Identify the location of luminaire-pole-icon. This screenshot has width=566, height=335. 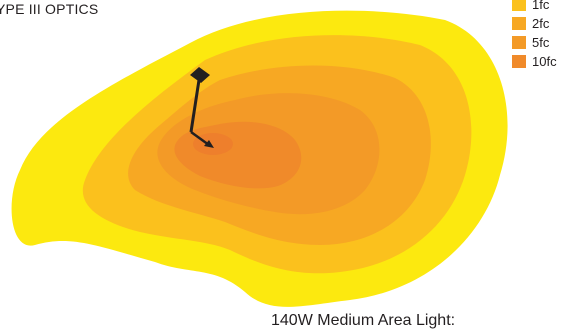
(199, 100).